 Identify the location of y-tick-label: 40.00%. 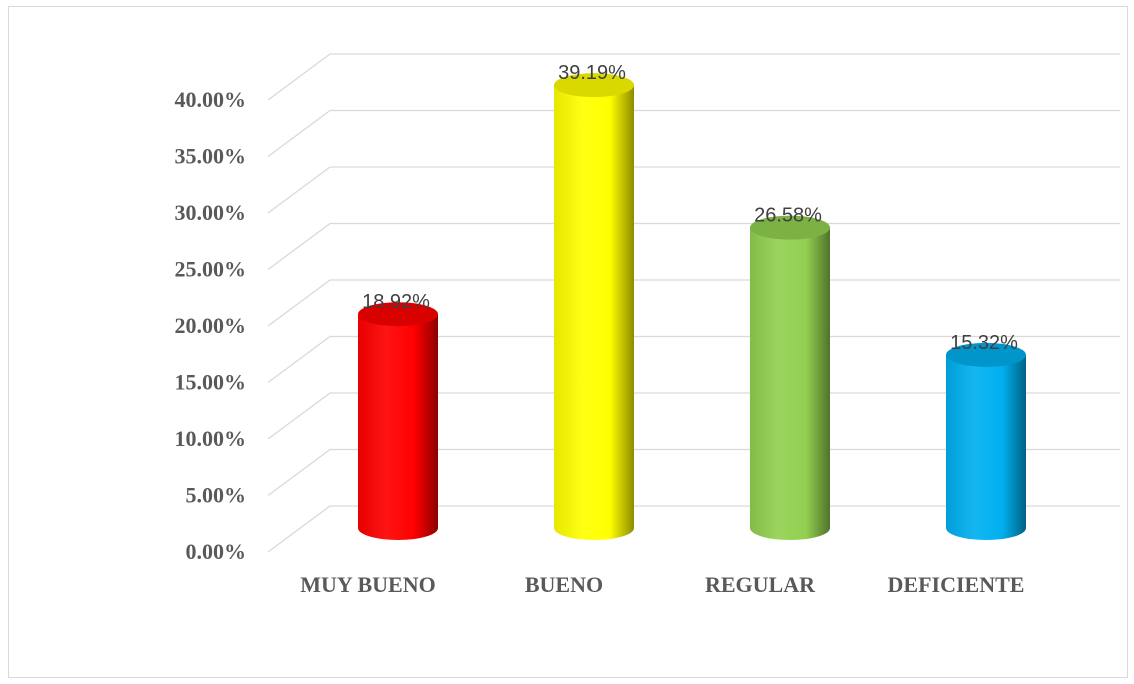
(211, 99).